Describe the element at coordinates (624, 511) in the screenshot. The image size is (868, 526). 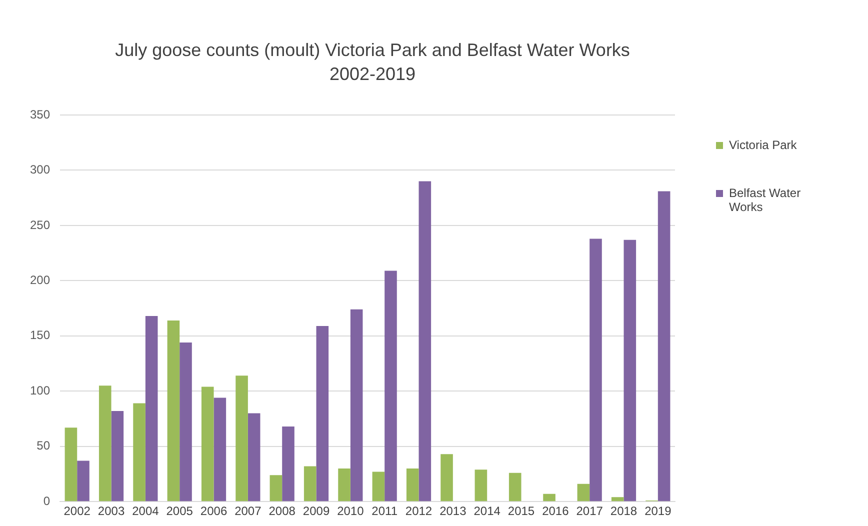
I see `x-tick-label: 2018` at that location.